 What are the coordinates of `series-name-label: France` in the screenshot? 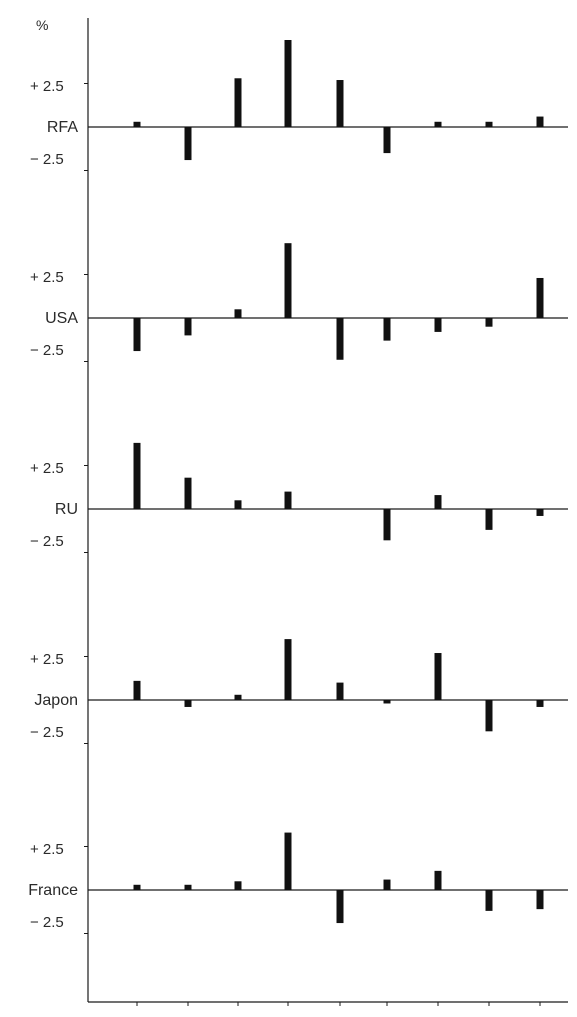 It's located at (53, 890).